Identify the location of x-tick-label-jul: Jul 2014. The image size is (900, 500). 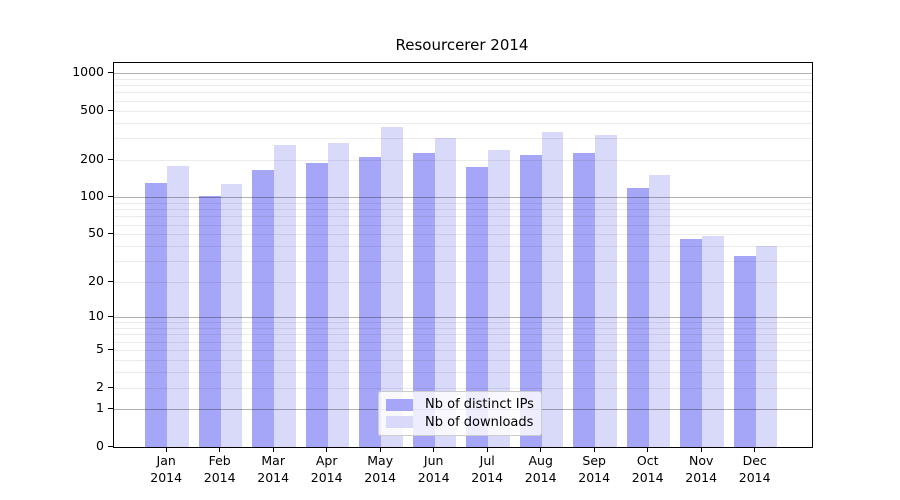
(487, 469).